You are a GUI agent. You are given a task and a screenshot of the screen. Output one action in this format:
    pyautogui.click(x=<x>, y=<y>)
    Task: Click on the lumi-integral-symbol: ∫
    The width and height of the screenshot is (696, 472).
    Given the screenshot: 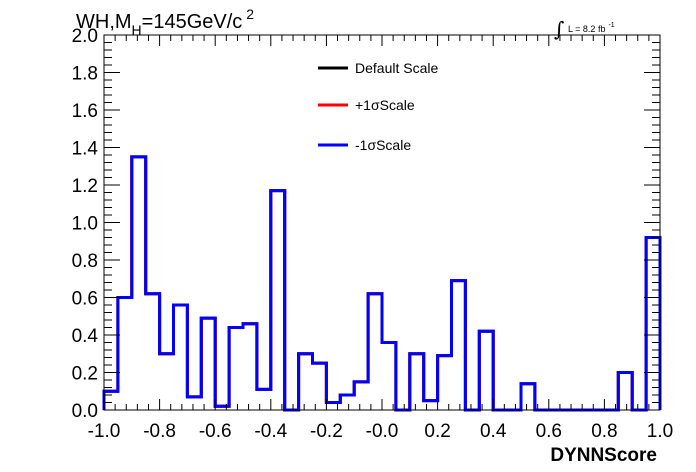 What is the action you would take?
    pyautogui.click(x=559, y=29)
    